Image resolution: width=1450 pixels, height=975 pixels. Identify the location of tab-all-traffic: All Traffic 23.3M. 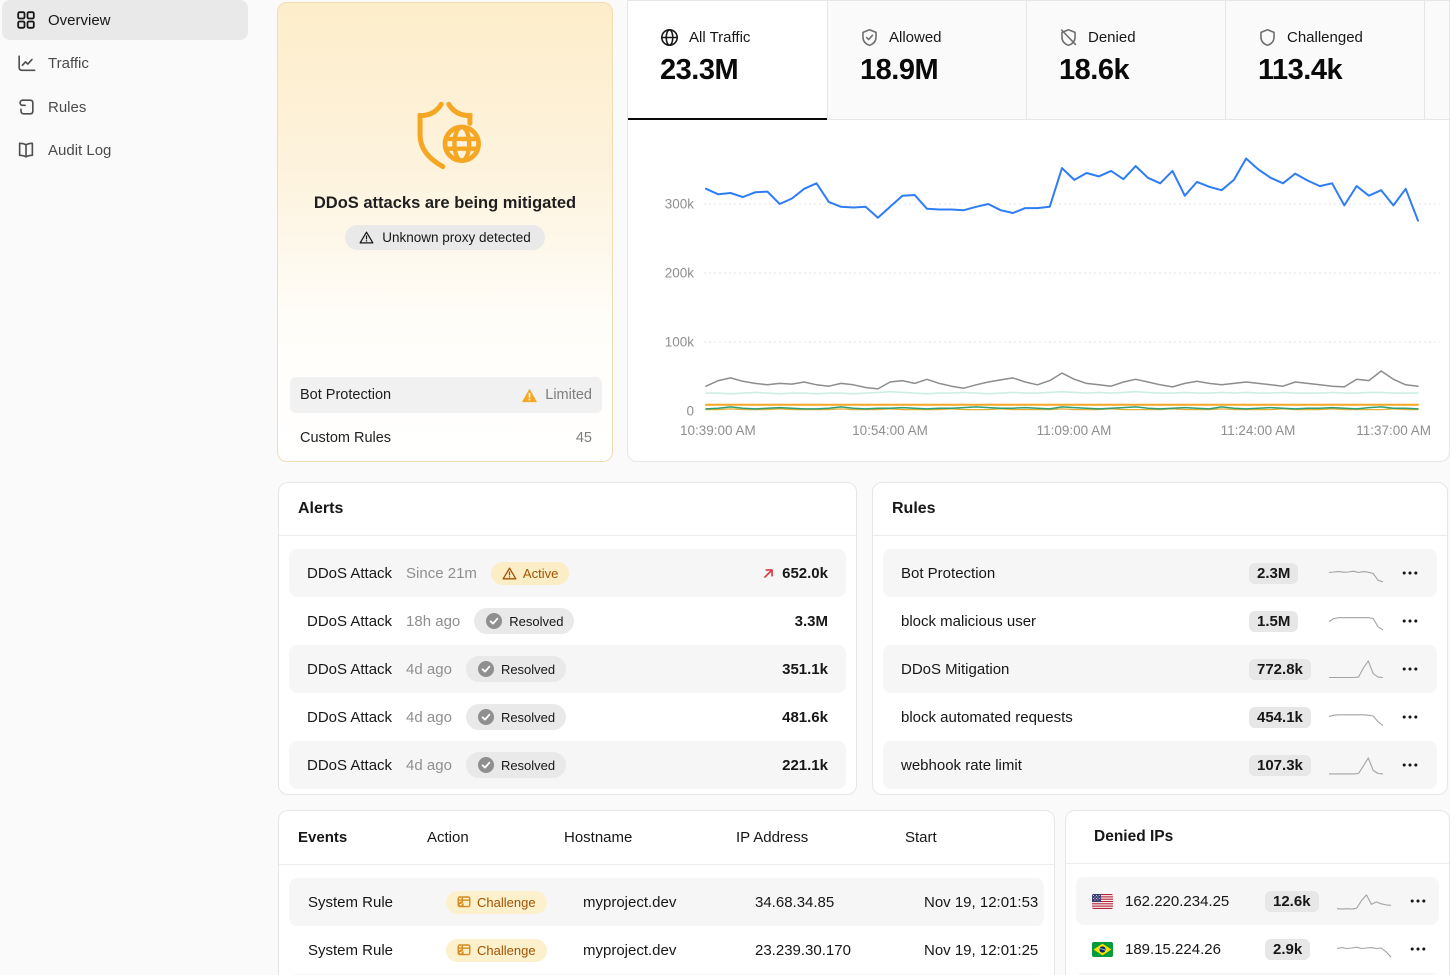
(727, 60).